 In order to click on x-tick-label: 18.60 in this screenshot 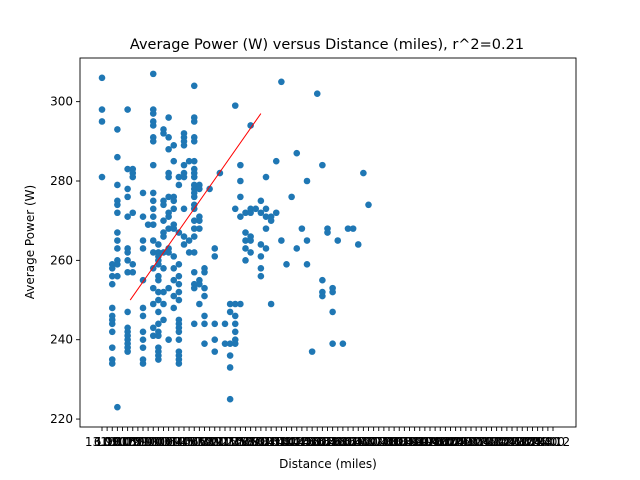, I will do `click(409, 442)`.